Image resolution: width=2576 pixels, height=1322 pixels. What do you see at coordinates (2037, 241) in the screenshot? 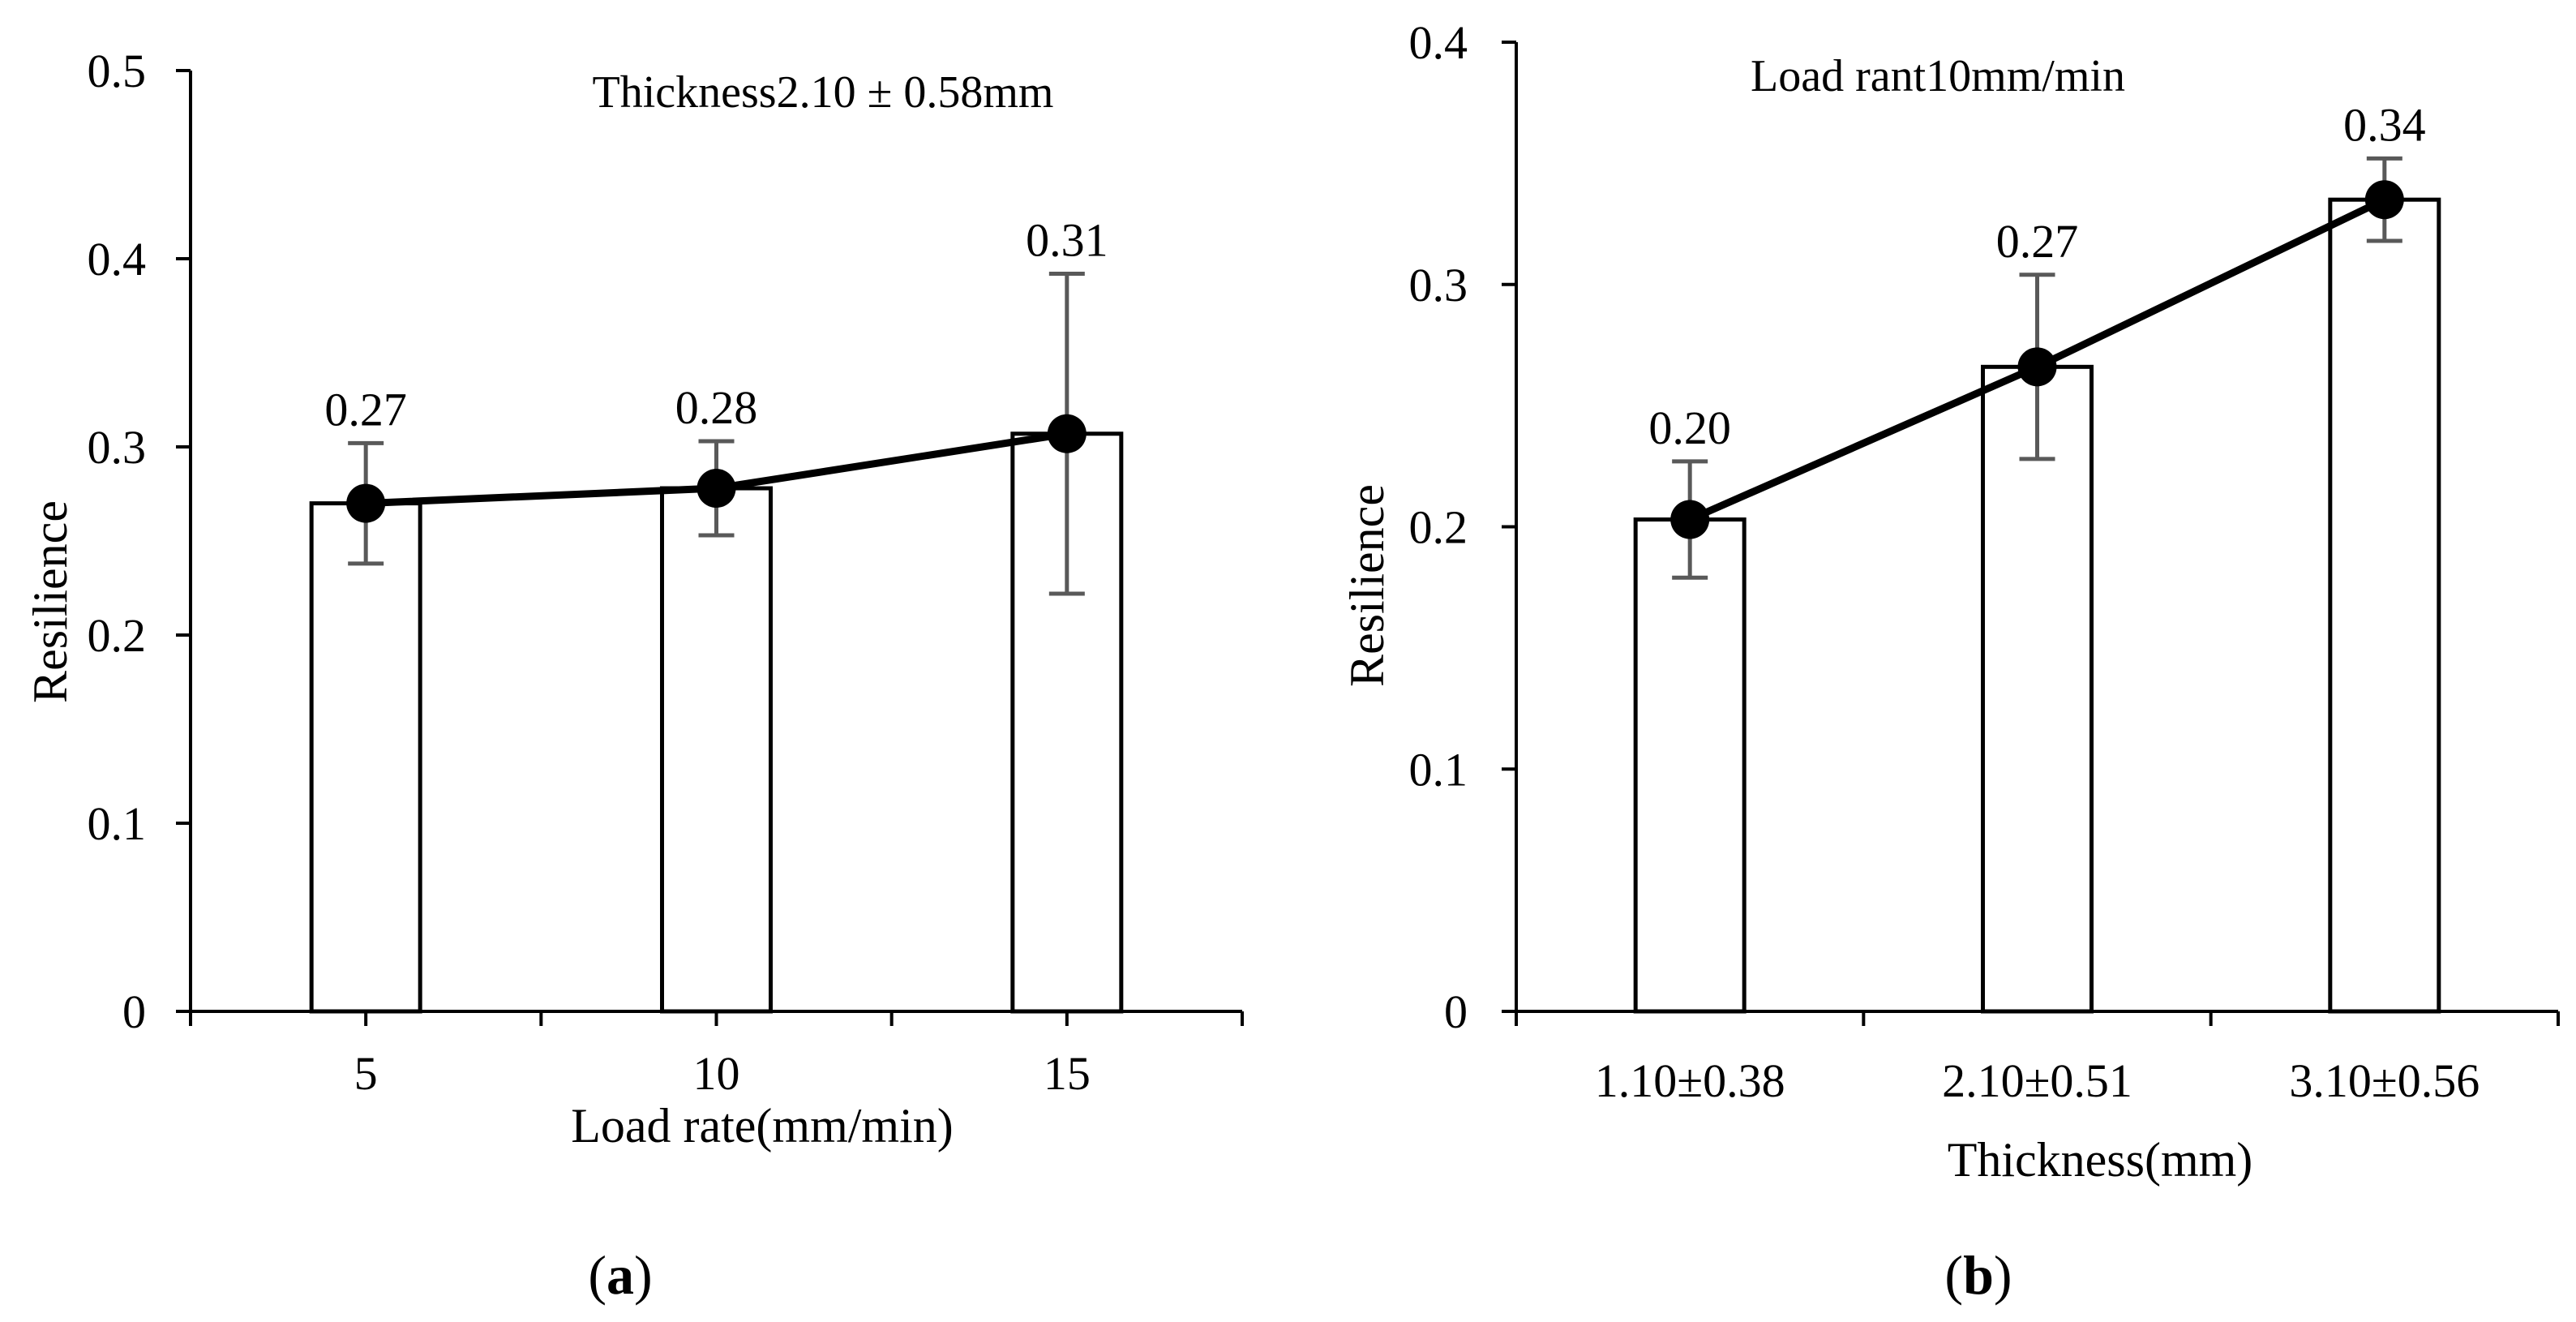
I see `data-label-b: 0.27` at bounding box center [2037, 241].